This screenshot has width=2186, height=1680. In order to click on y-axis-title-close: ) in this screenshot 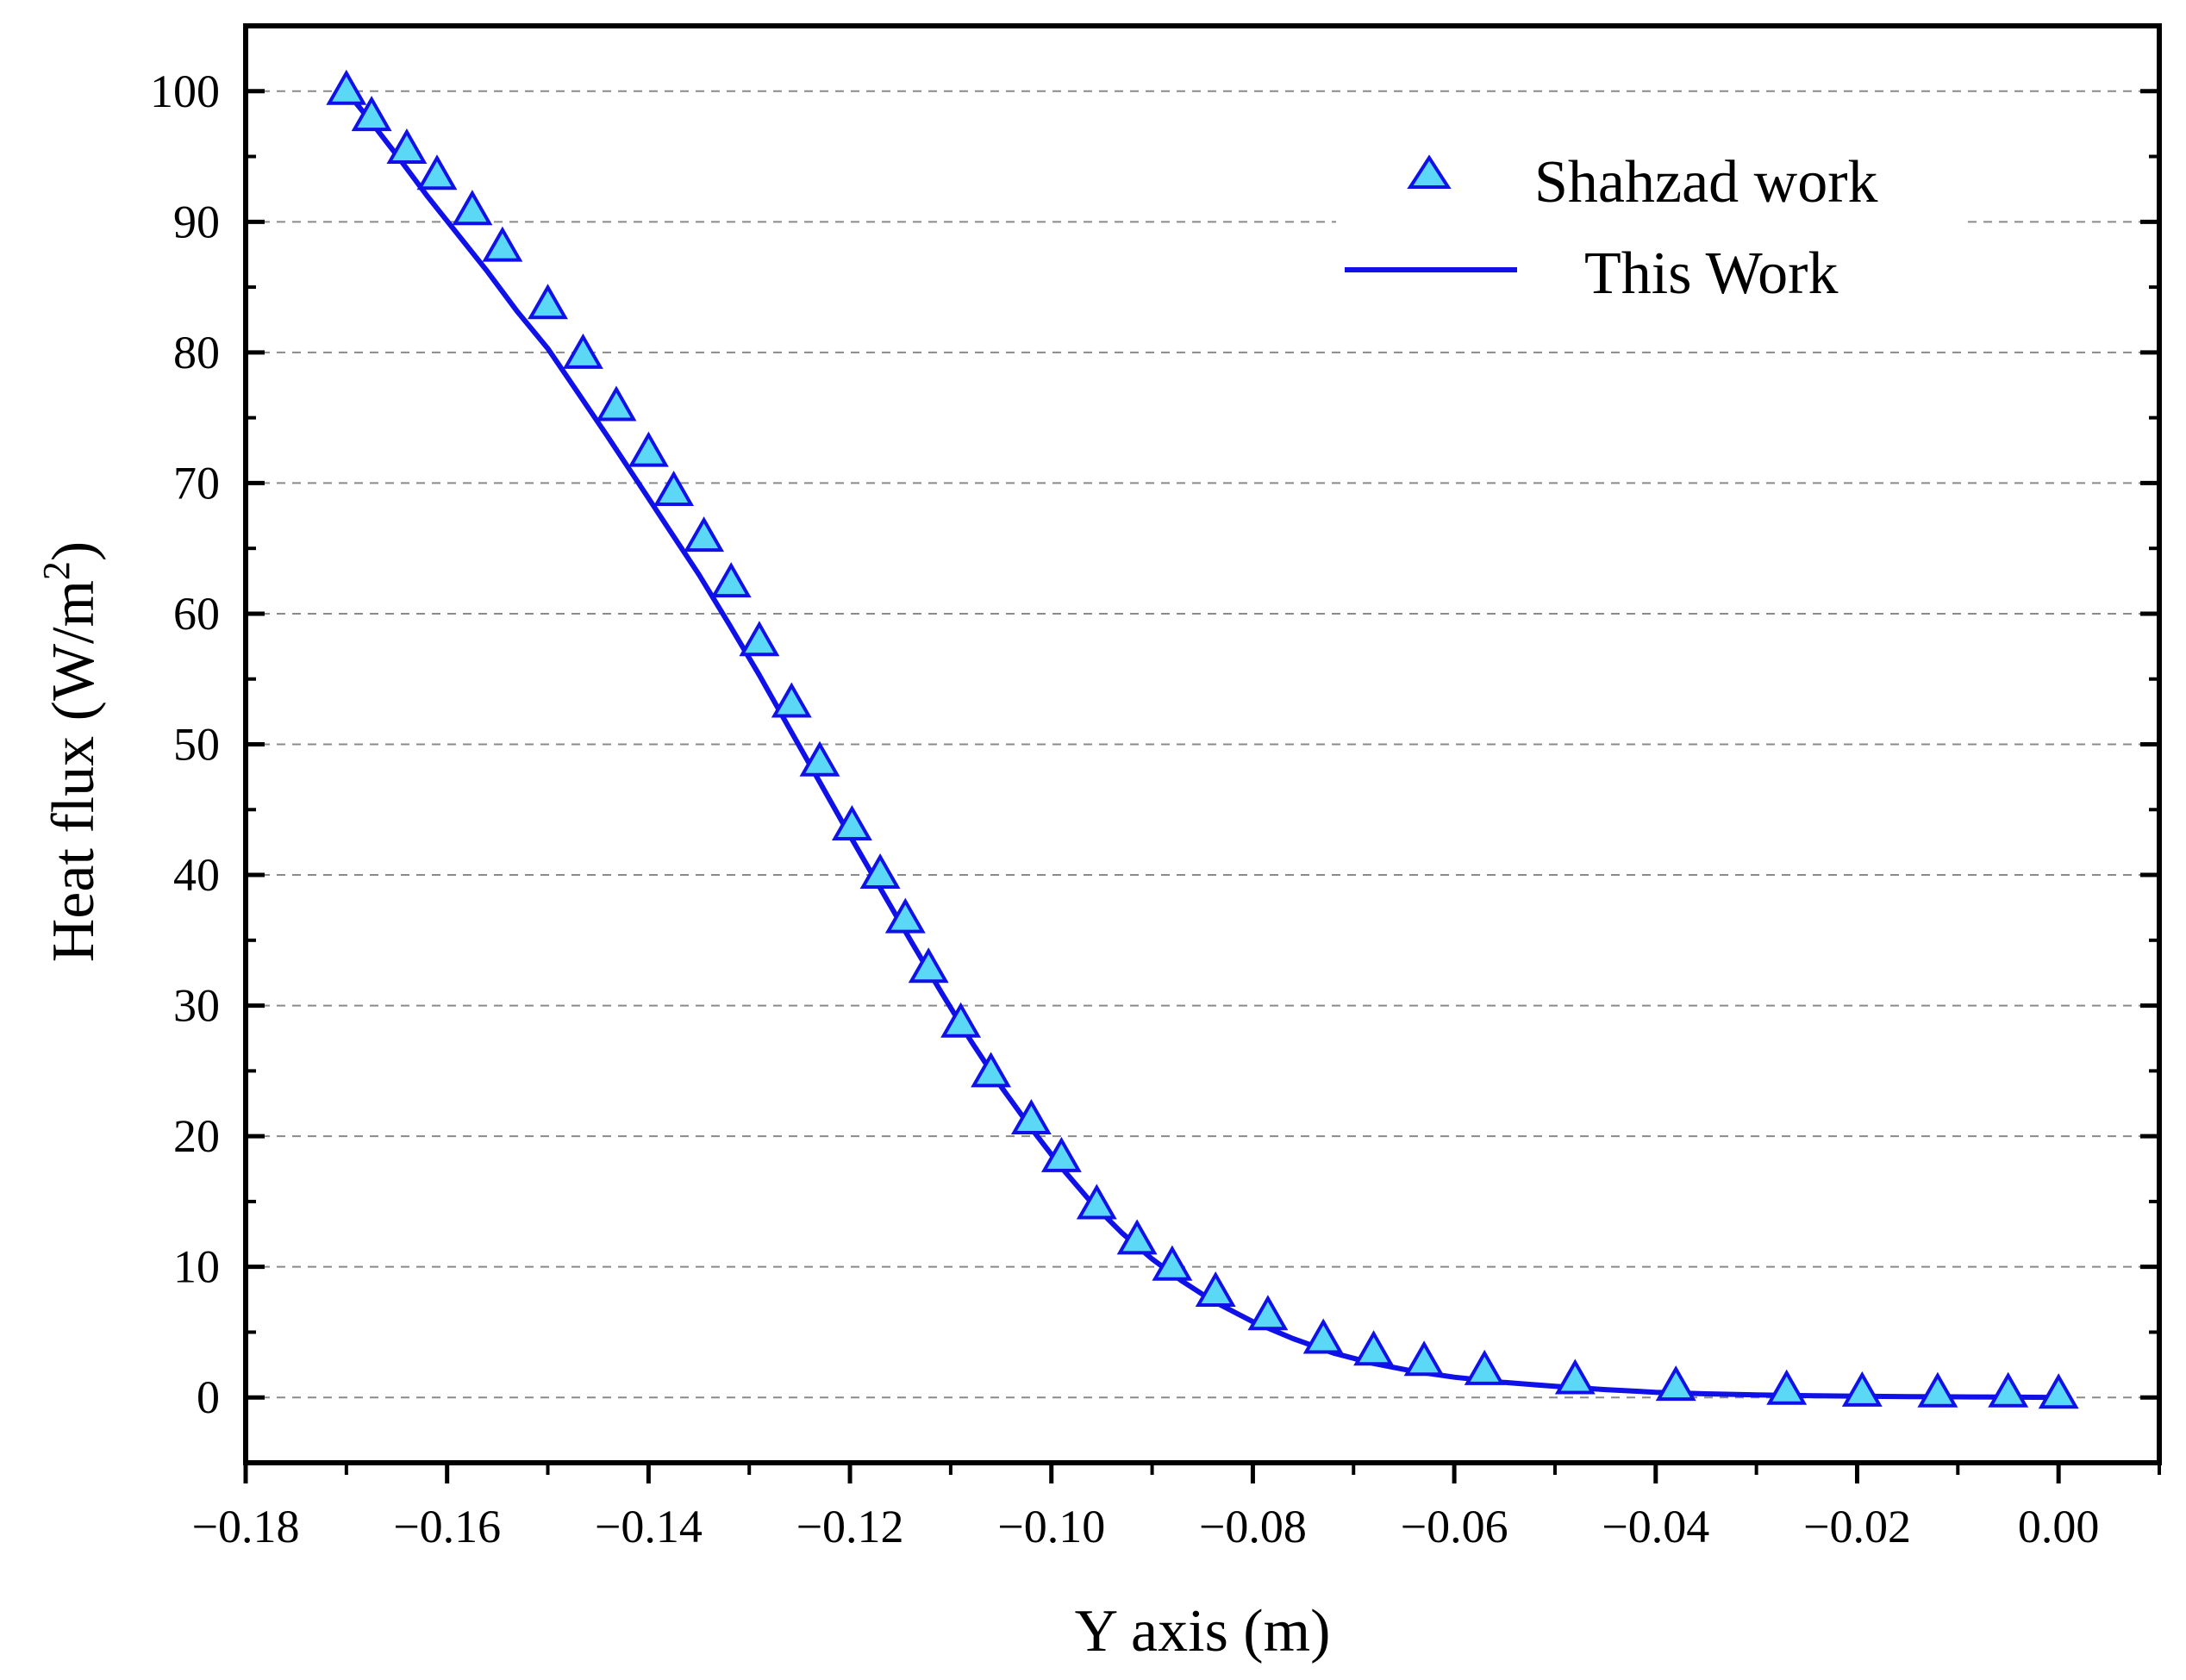, I will do `click(74, 551)`.